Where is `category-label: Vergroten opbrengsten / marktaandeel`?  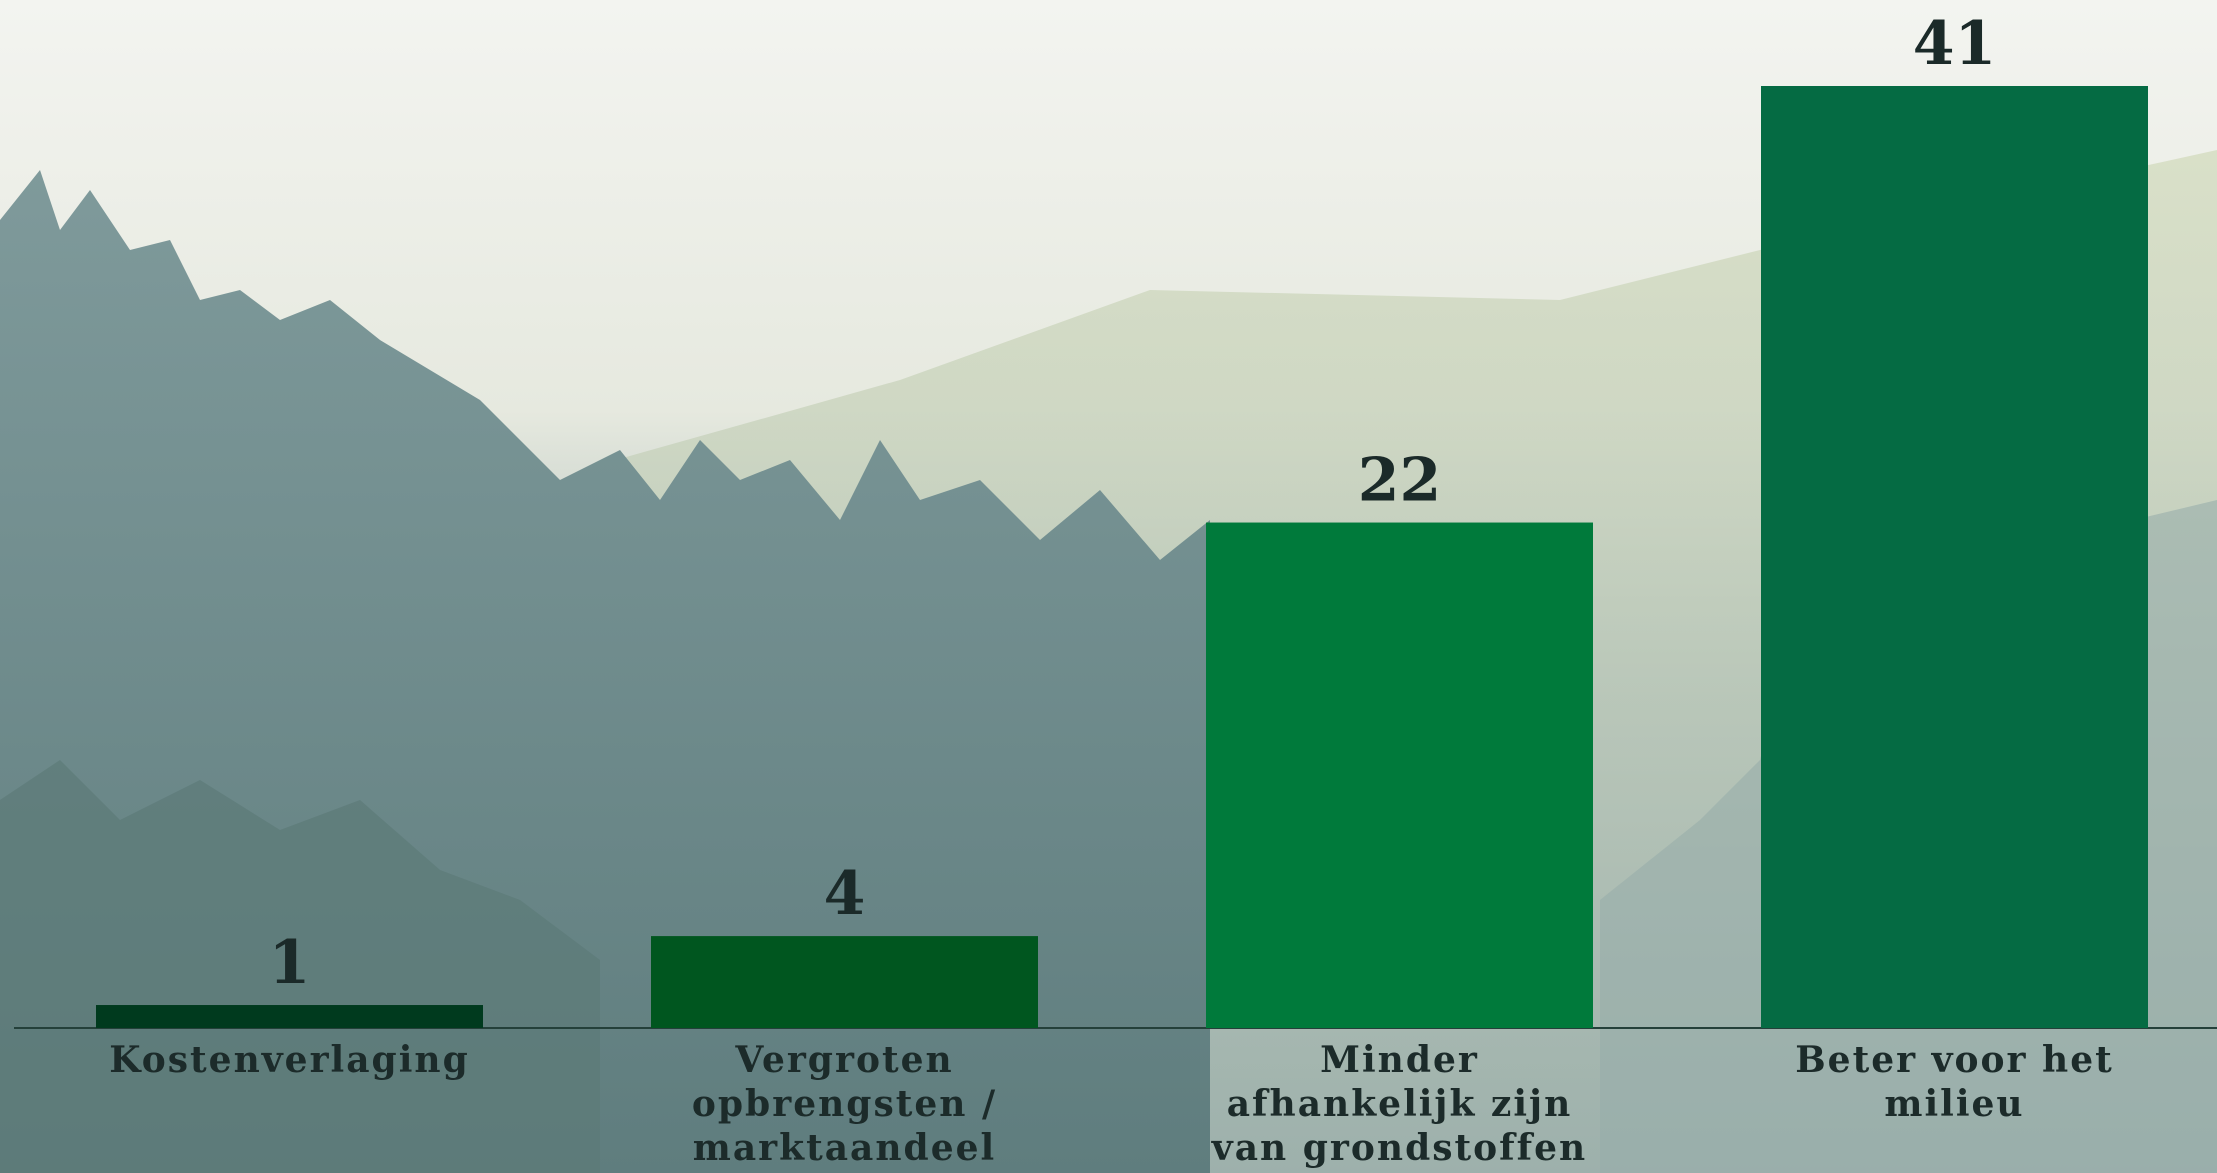 category-label: Vergroten opbrengsten / marktaandeel is located at coordinates (844, 1104).